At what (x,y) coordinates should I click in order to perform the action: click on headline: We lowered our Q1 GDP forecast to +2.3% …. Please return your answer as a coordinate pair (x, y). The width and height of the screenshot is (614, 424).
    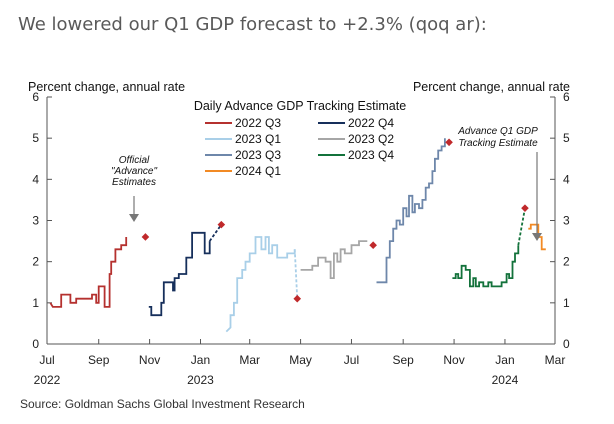
    Looking at the image, I should click on (252, 24).